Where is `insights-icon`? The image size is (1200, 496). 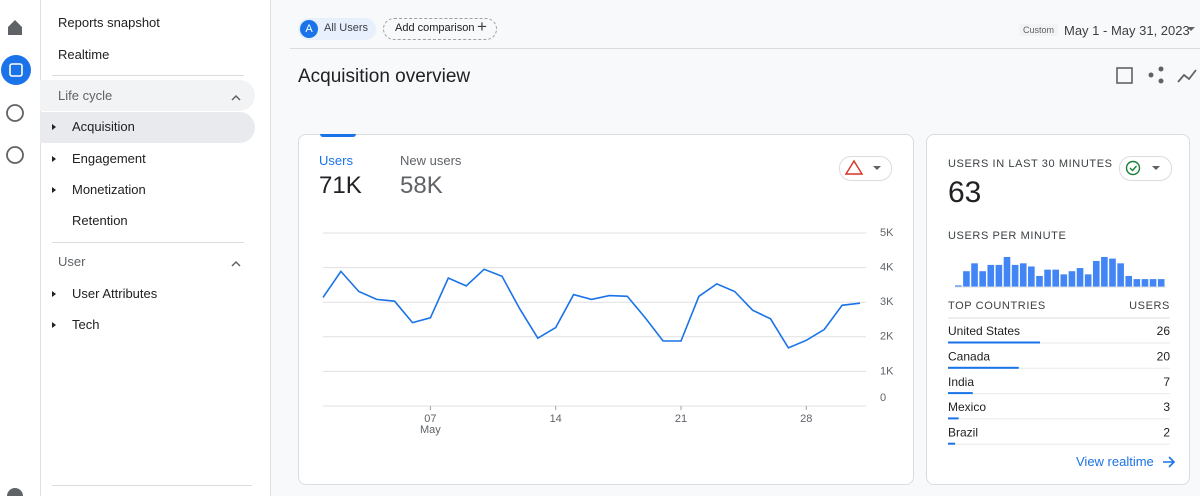 insights-icon is located at coordinates (1187, 76).